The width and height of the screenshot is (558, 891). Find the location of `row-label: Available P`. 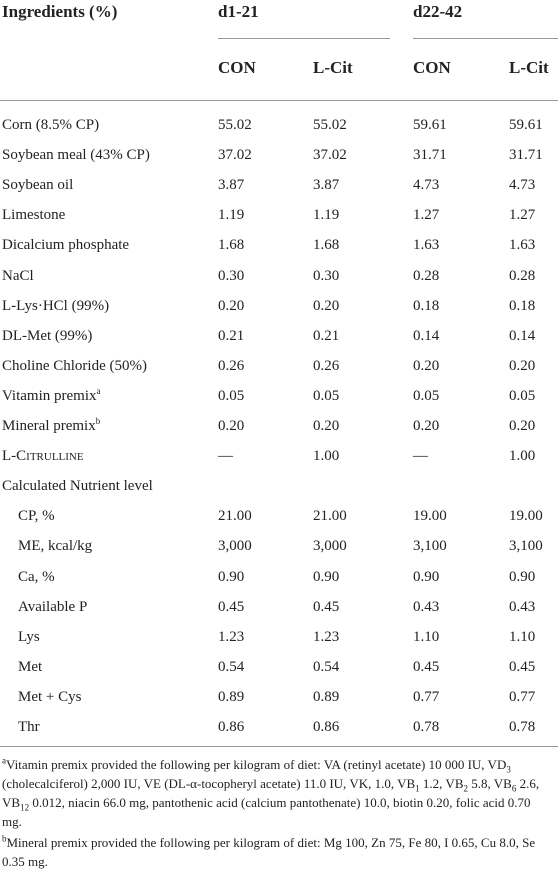

row-label: Available P is located at coordinates (52, 607).